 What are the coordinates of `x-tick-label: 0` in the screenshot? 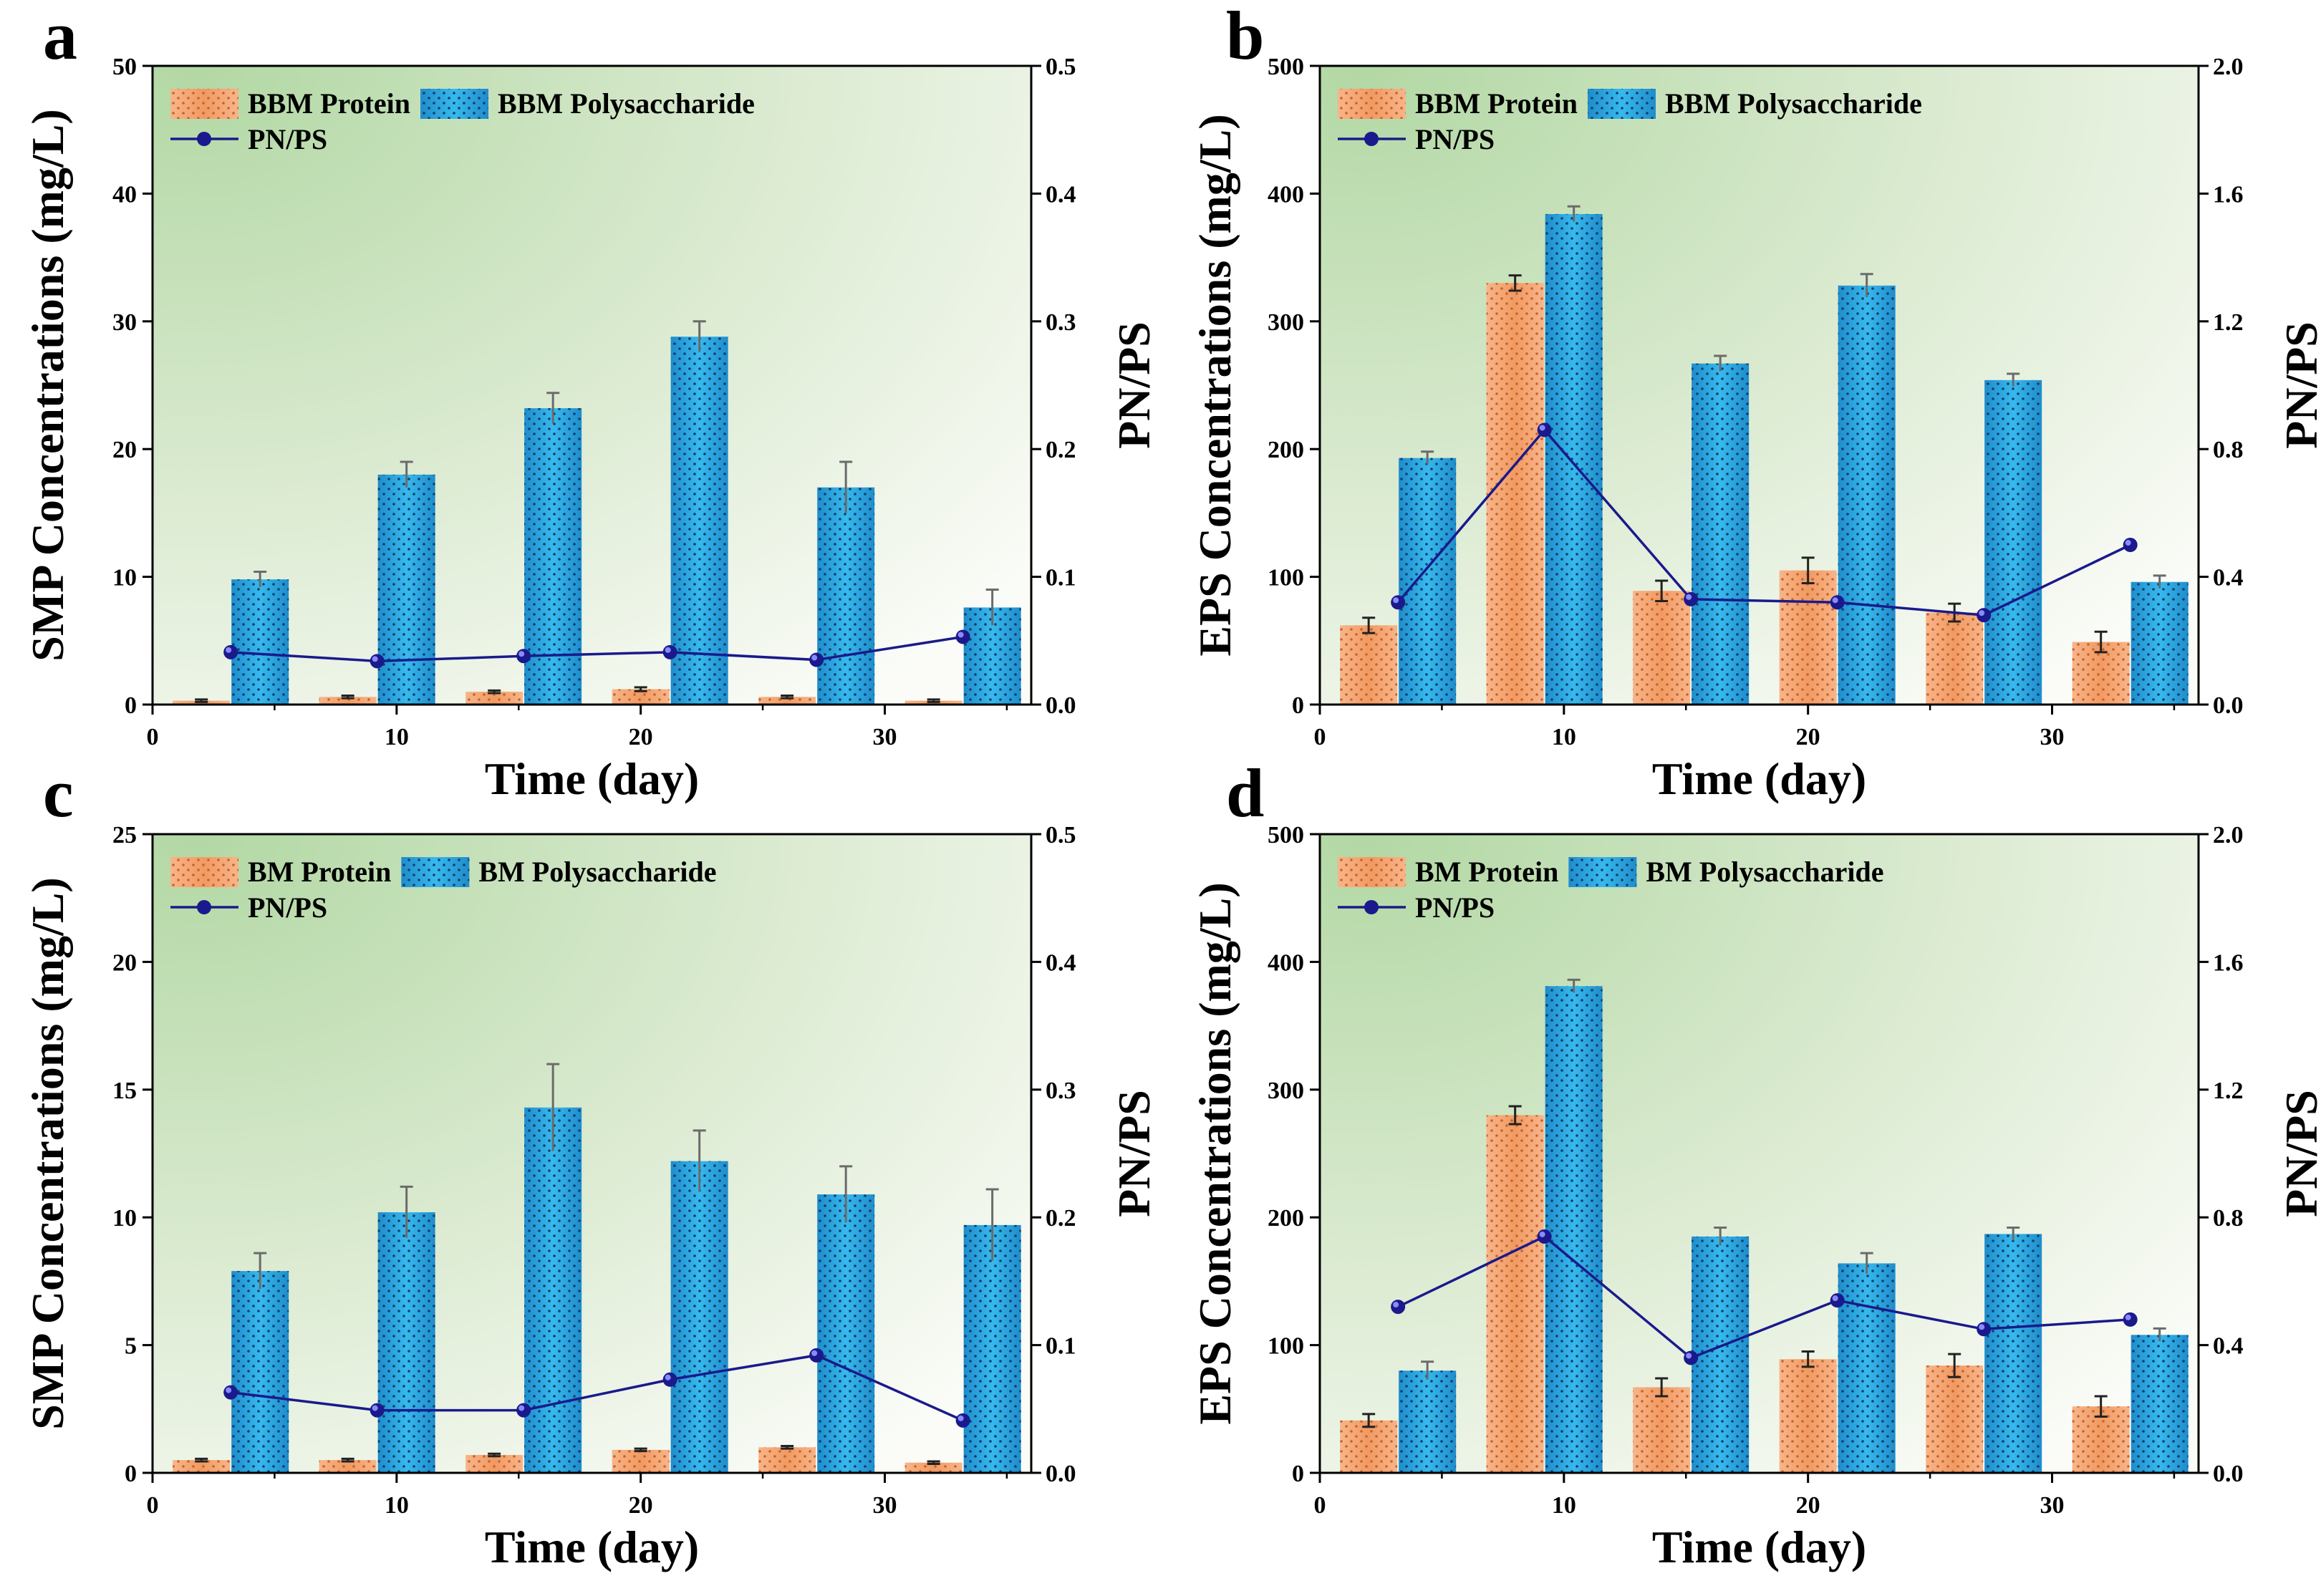 It's located at (1320, 1506).